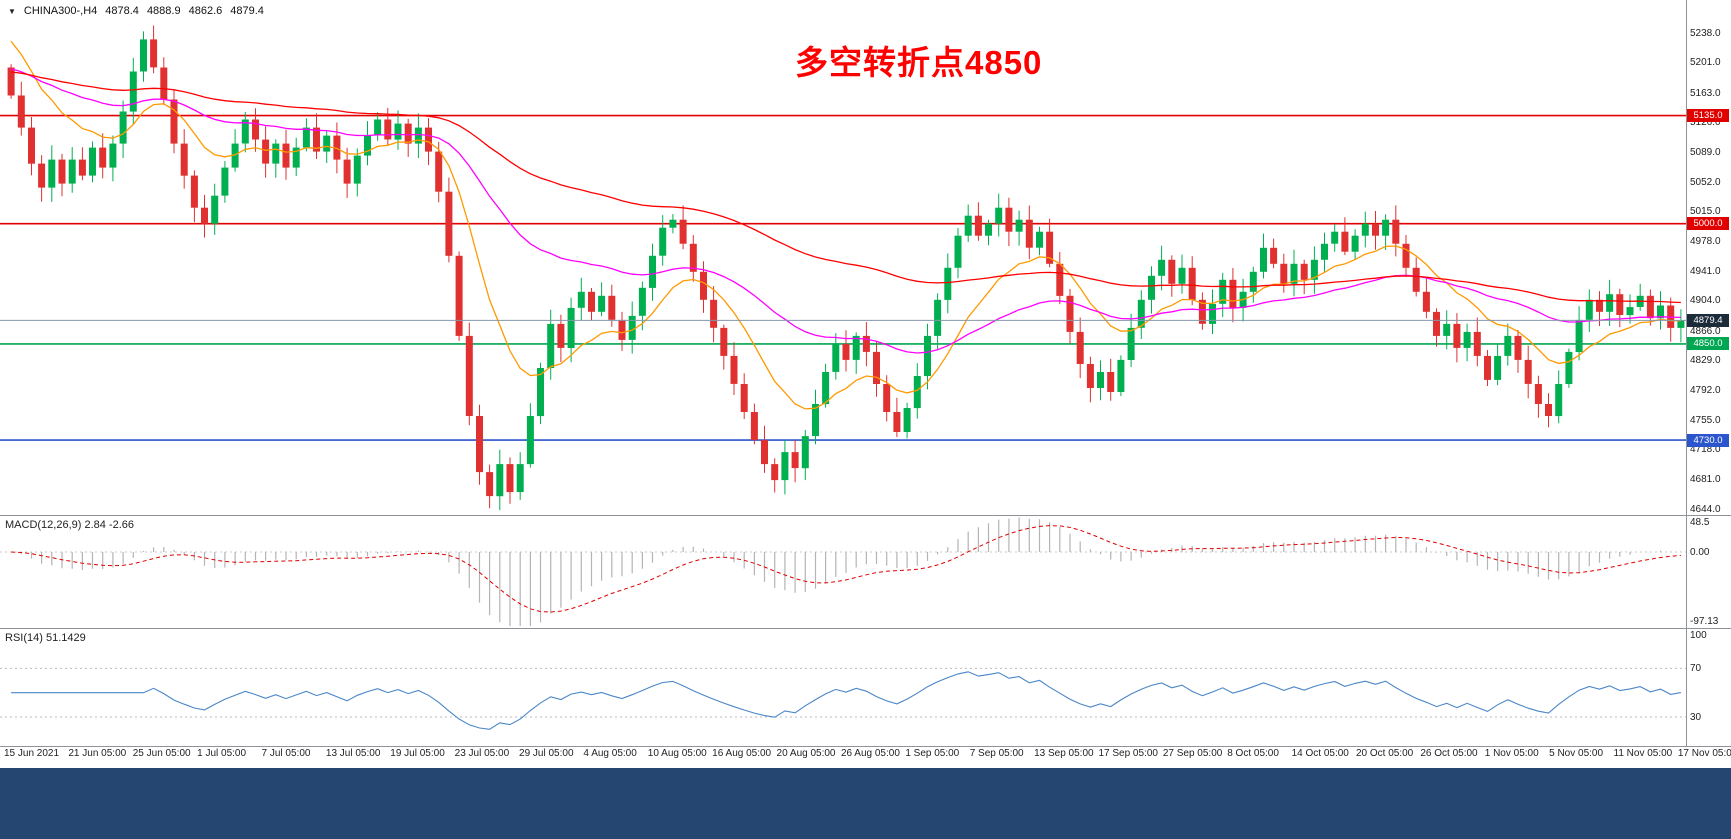  I want to click on axis-tick-label: -97.13, so click(1704, 621).